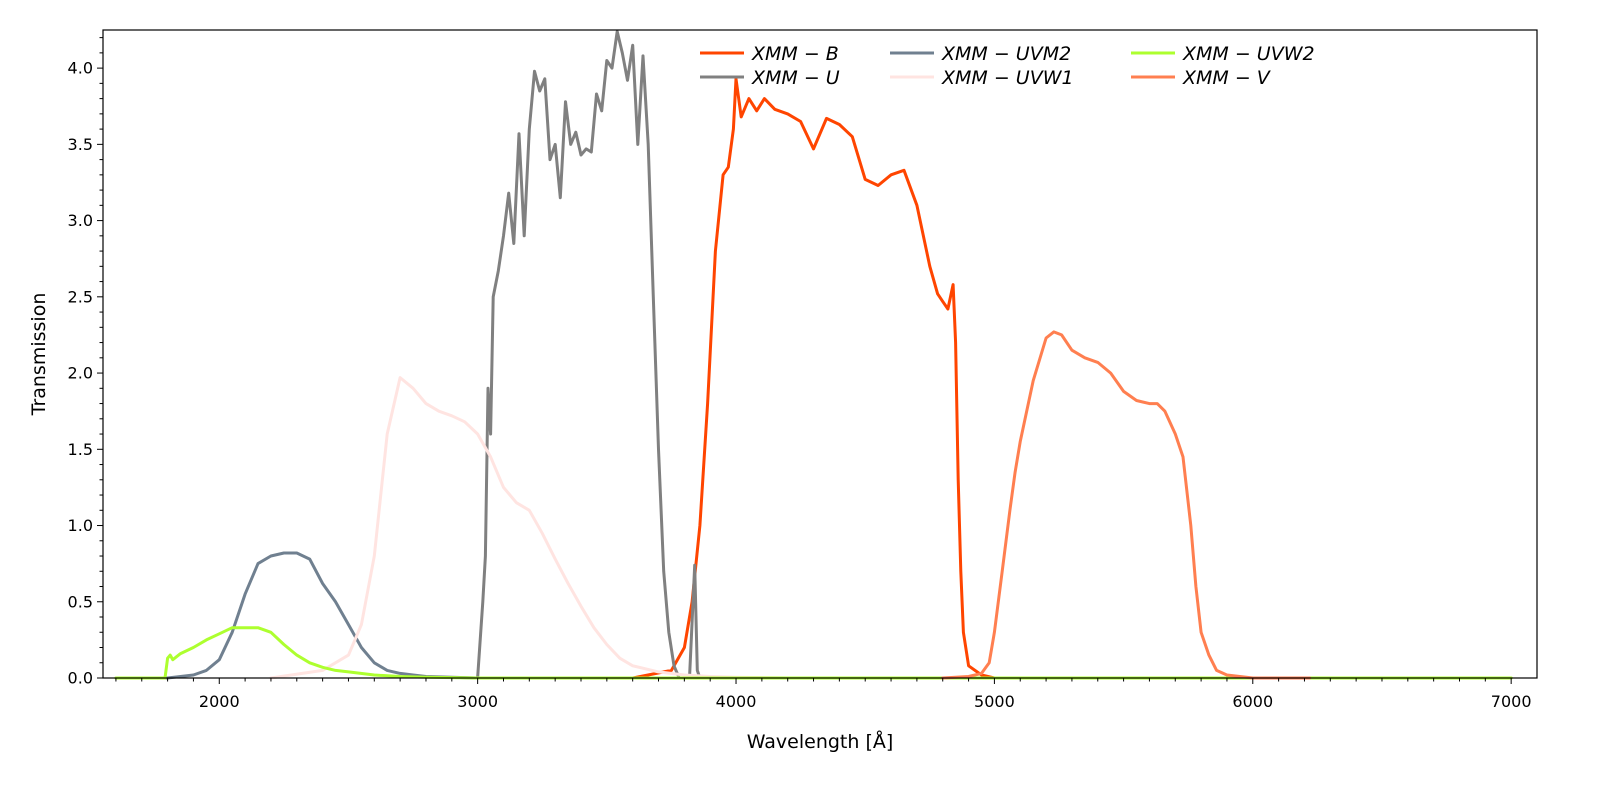  What do you see at coordinates (39, 355) in the screenshot?
I see `y-axis-title: Transmission` at bounding box center [39, 355].